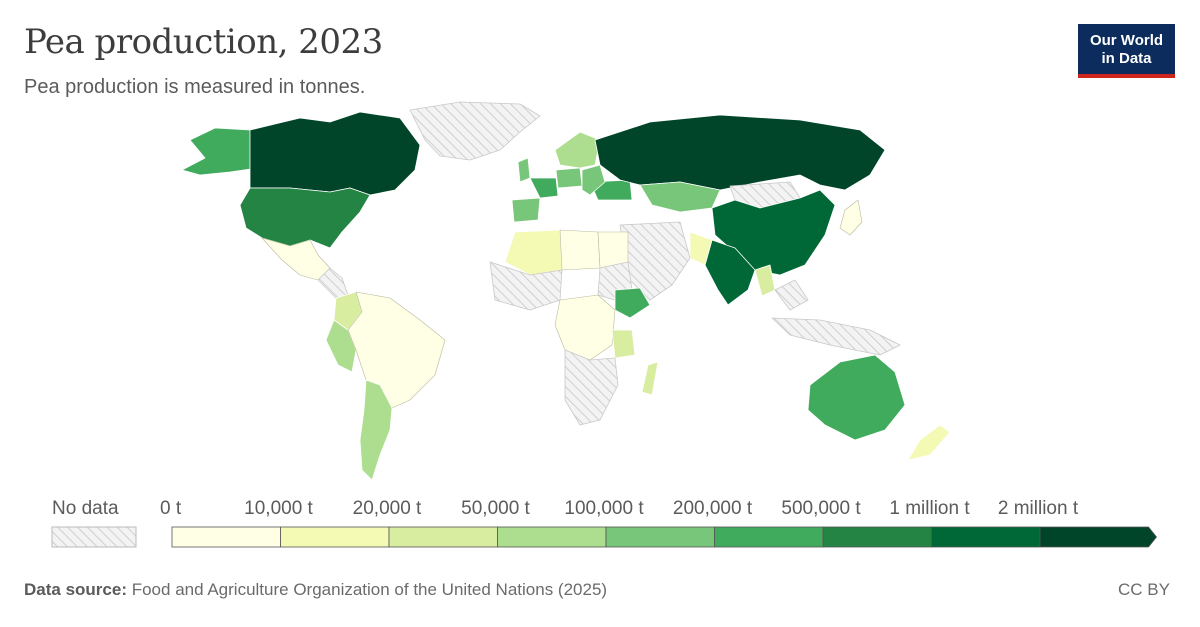 The height and width of the screenshot is (627, 1200). What do you see at coordinates (623, 344) in the screenshot?
I see `region-tanzania` at bounding box center [623, 344].